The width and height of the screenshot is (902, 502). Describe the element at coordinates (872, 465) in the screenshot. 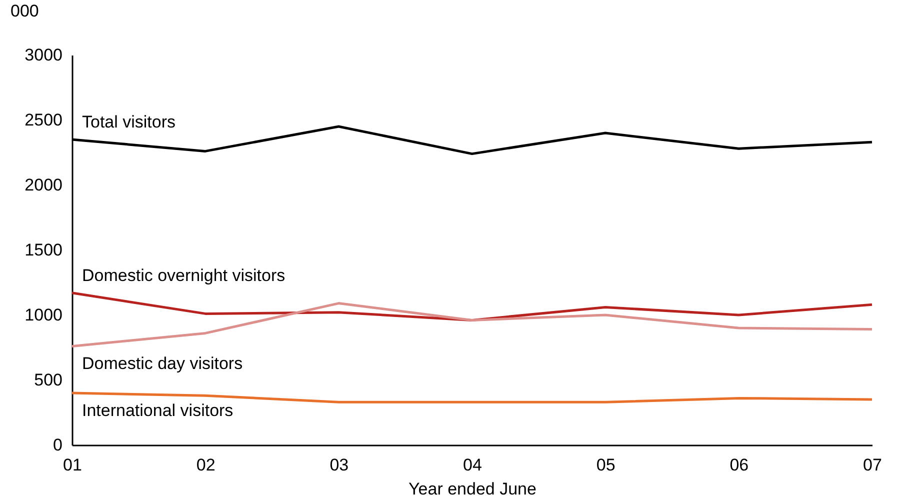

I see `x-tick-label: 07` at that location.